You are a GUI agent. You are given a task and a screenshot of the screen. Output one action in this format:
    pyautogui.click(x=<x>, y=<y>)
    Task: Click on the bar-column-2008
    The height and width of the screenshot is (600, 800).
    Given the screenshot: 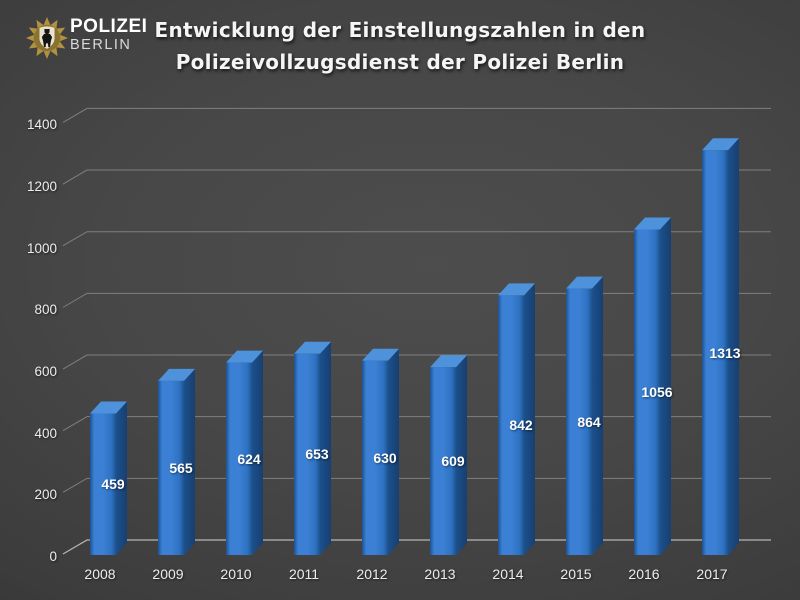 What is the action you would take?
    pyautogui.click(x=108, y=478)
    